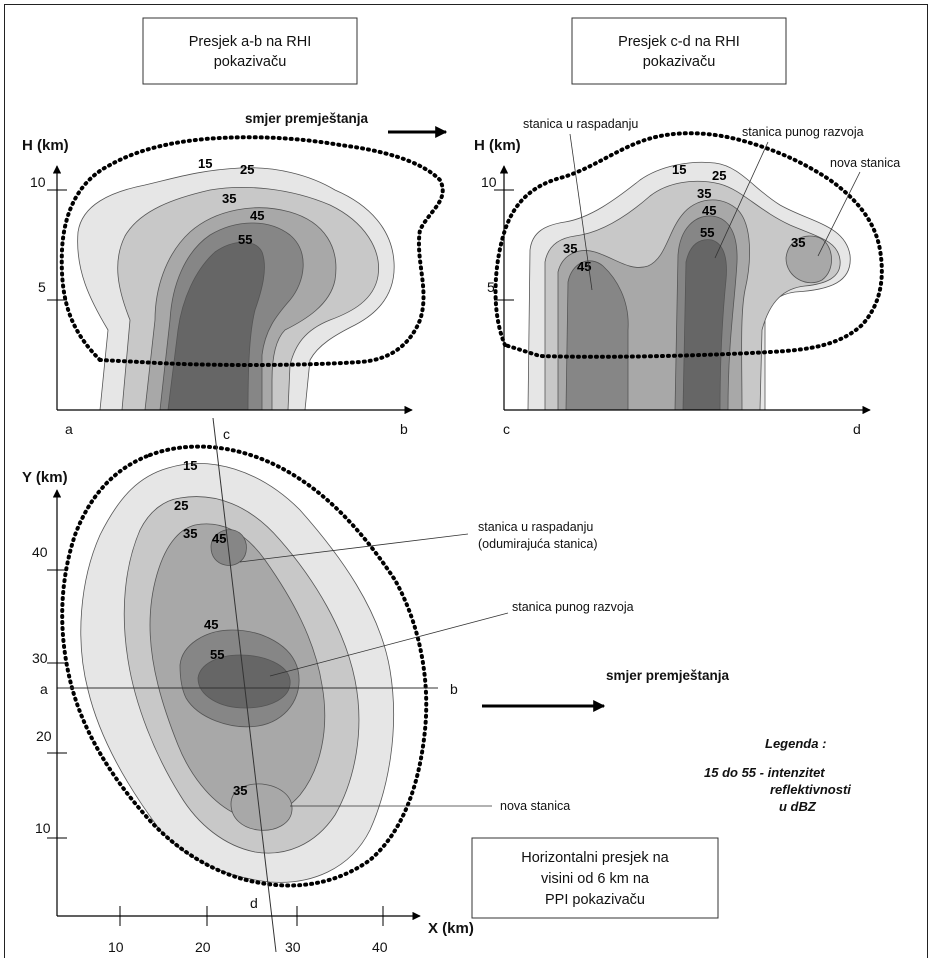 This screenshot has height=958, width=932. I want to click on contour-region-55-cd, so click(704, 325).